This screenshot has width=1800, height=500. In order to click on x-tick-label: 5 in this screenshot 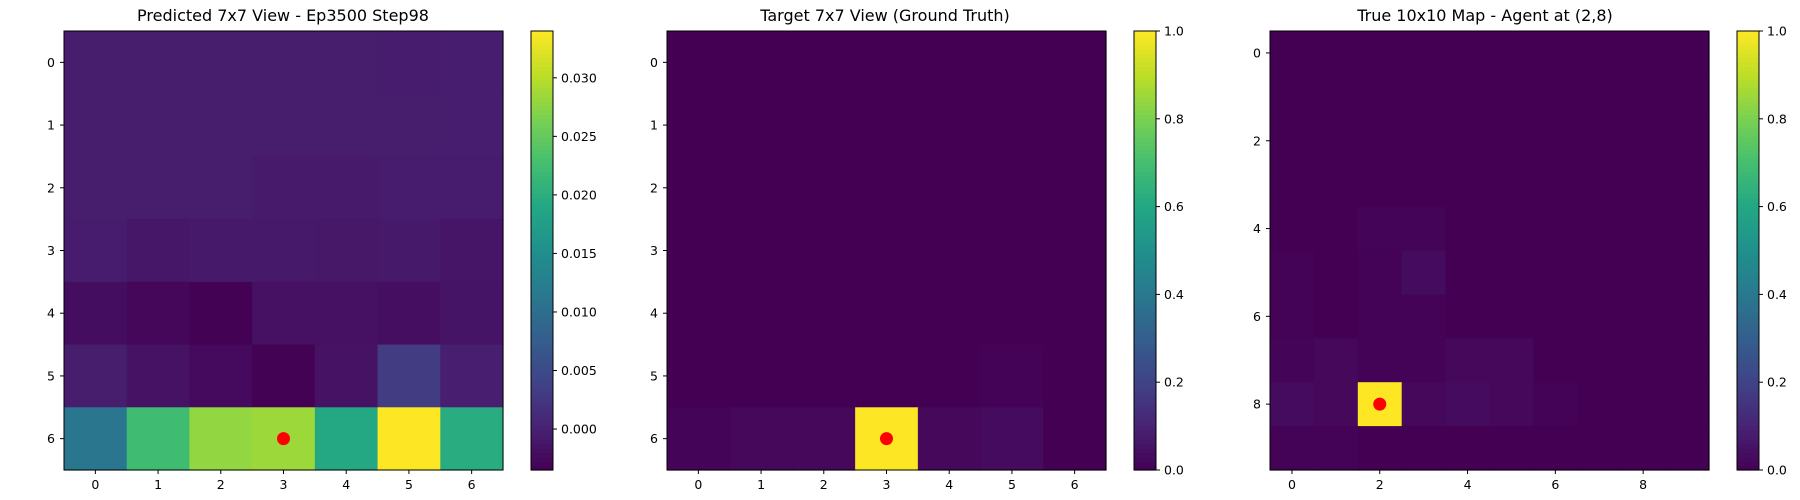, I will do `click(409, 484)`.